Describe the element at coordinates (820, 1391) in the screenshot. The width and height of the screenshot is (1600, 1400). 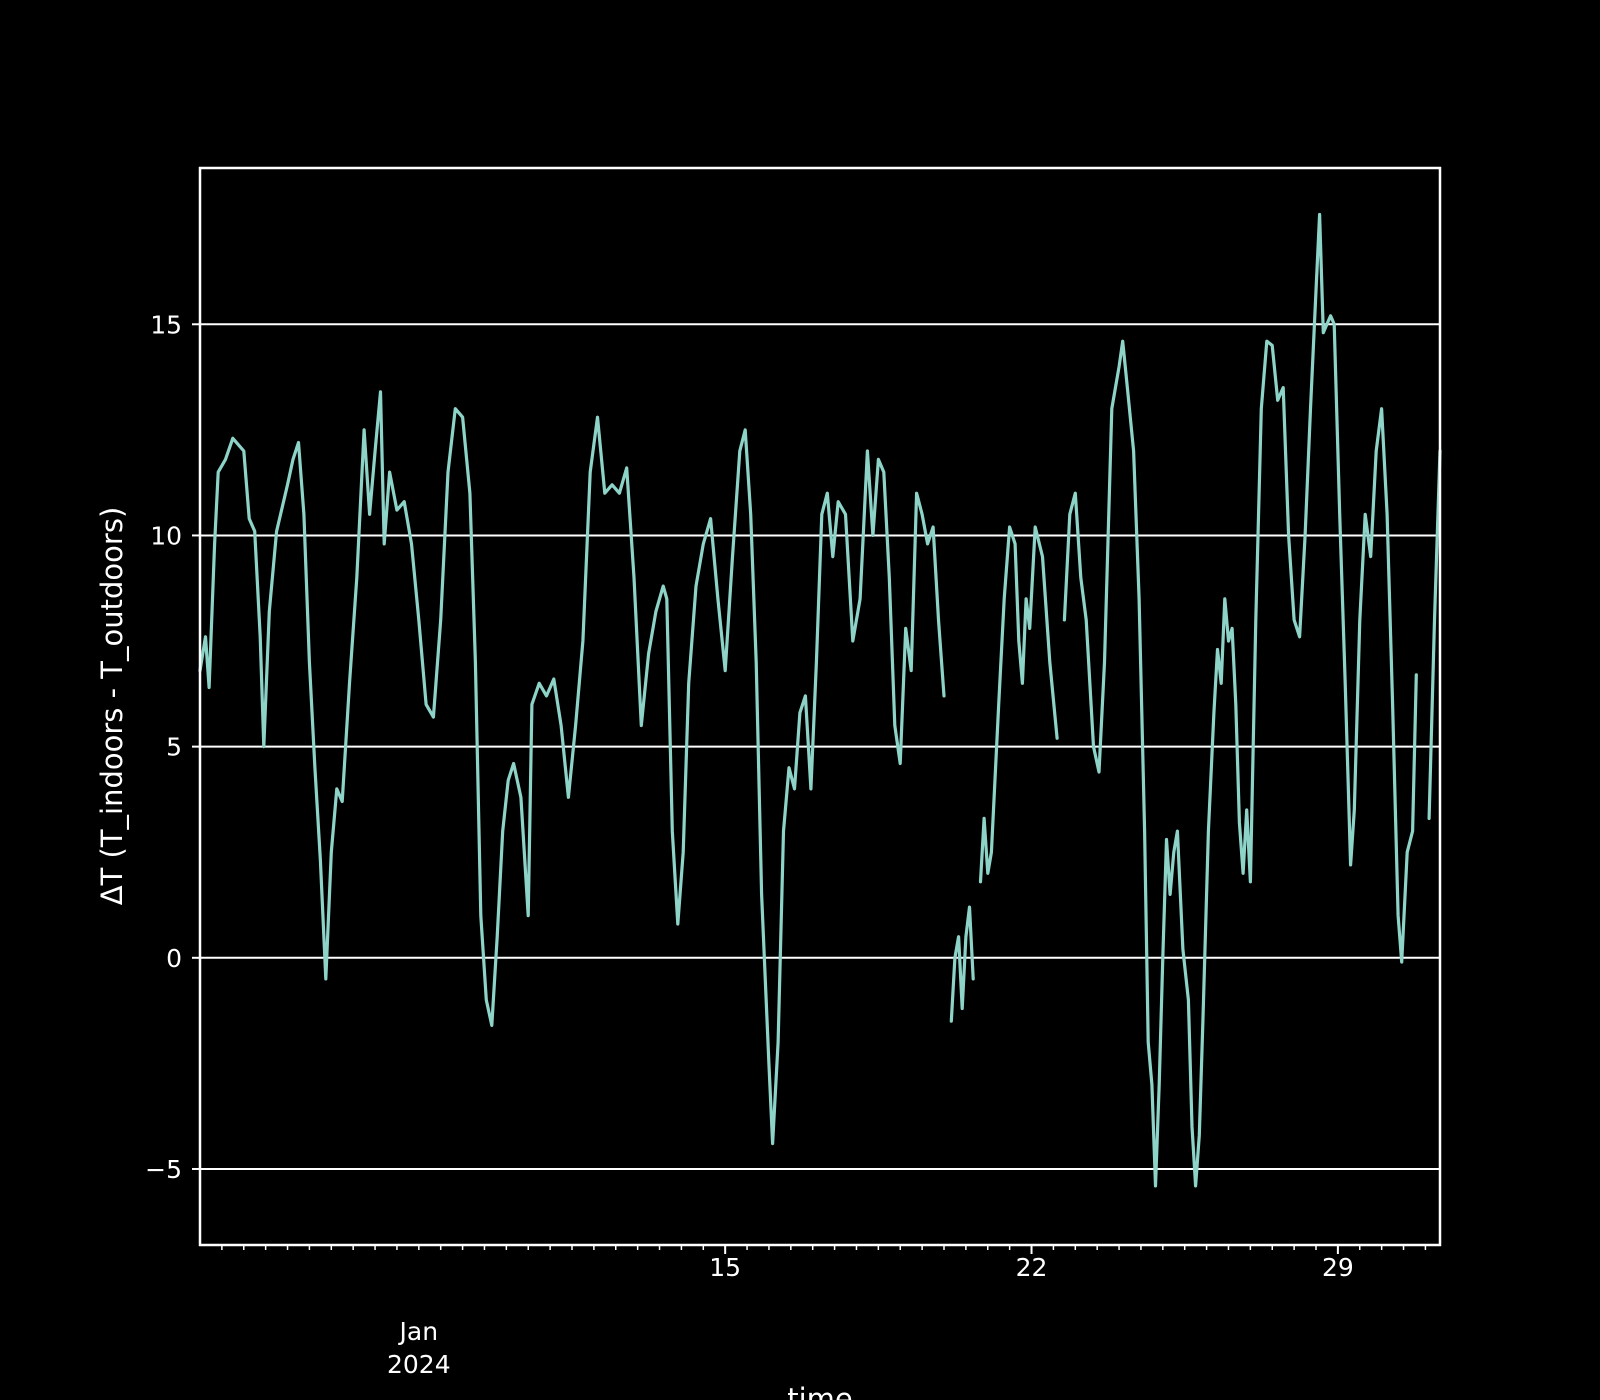
I see `x-axis-label: time` at that location.